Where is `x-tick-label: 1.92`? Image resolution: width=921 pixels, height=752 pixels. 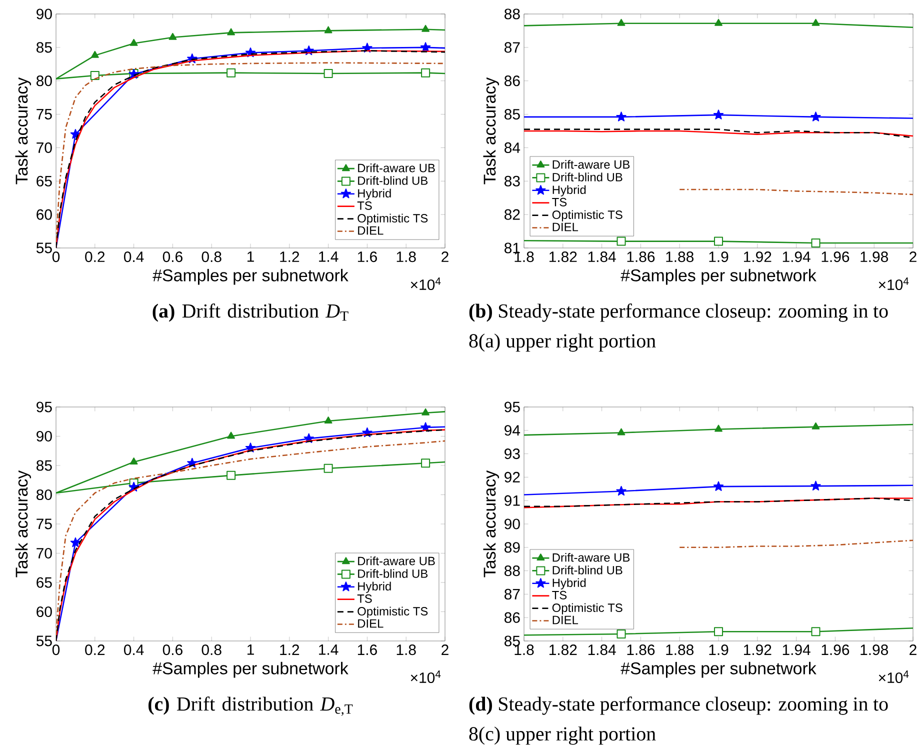 x-tick-label: 1.92 is located at coordinates (758, 650).